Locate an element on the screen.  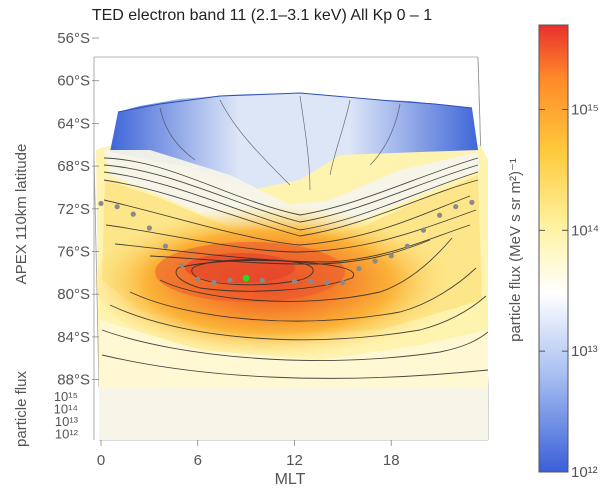
z-tick-label: 10¹⁴ is located at coordinates (66, 409).